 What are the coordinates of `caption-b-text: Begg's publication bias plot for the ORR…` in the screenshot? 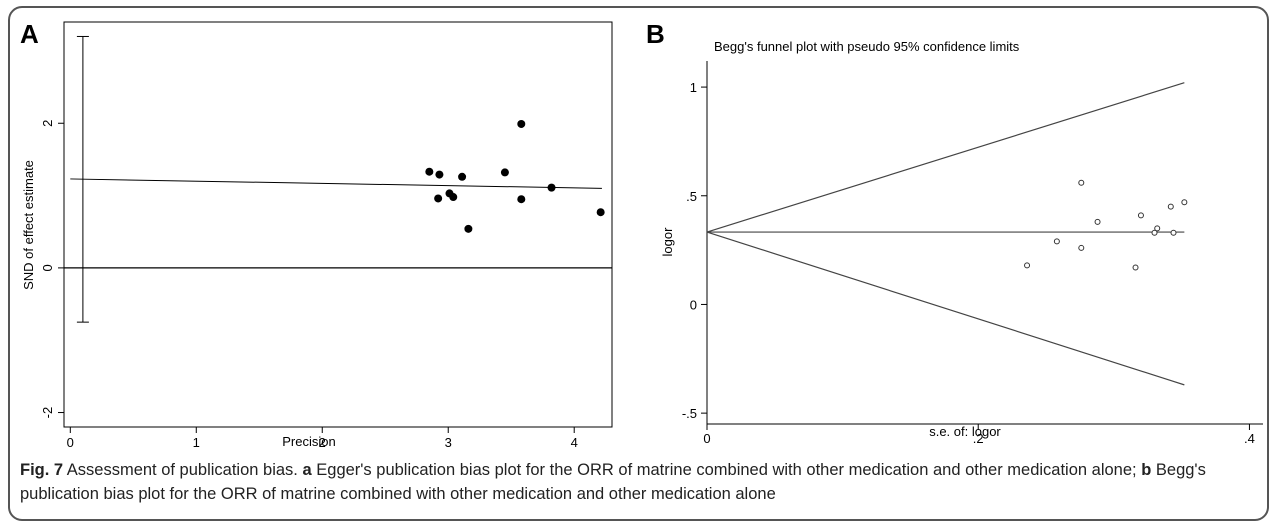 It's located at (613, 482).